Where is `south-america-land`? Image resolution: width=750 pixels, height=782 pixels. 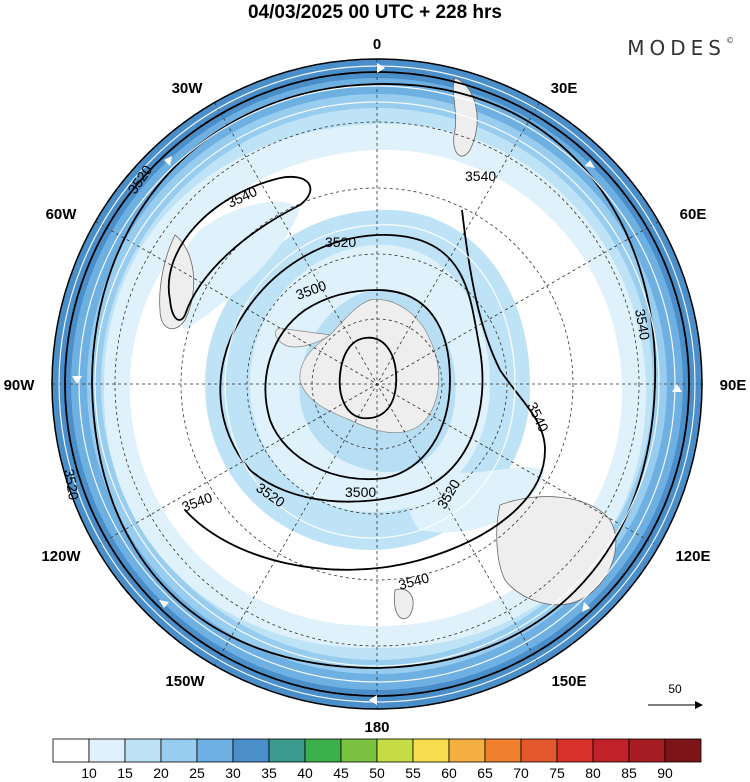 south-america-land is located at coordinates (177, 282).